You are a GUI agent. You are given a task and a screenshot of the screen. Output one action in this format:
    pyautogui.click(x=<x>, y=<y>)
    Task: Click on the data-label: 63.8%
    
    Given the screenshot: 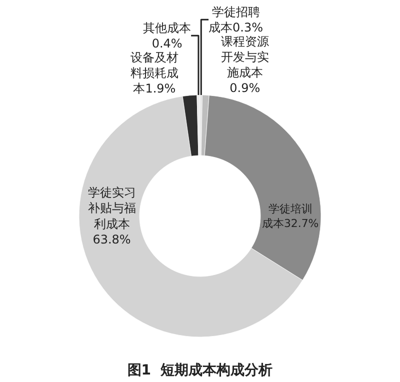 What is the action you would take?
    pyautogui.click(x=111, y=239)
    